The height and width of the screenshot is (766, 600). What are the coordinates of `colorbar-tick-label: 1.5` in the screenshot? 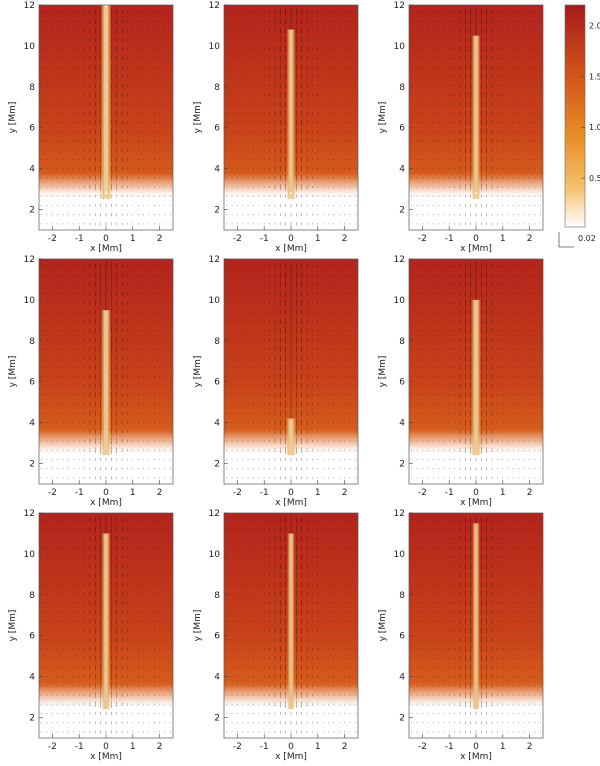 It's located at (594, 76).